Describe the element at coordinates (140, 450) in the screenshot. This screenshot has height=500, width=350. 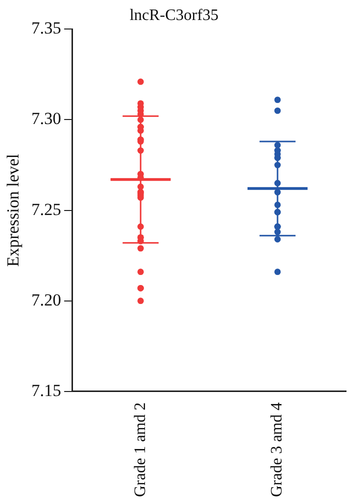
I see `x-tick-label: Grade 1 amd 2` at that location.